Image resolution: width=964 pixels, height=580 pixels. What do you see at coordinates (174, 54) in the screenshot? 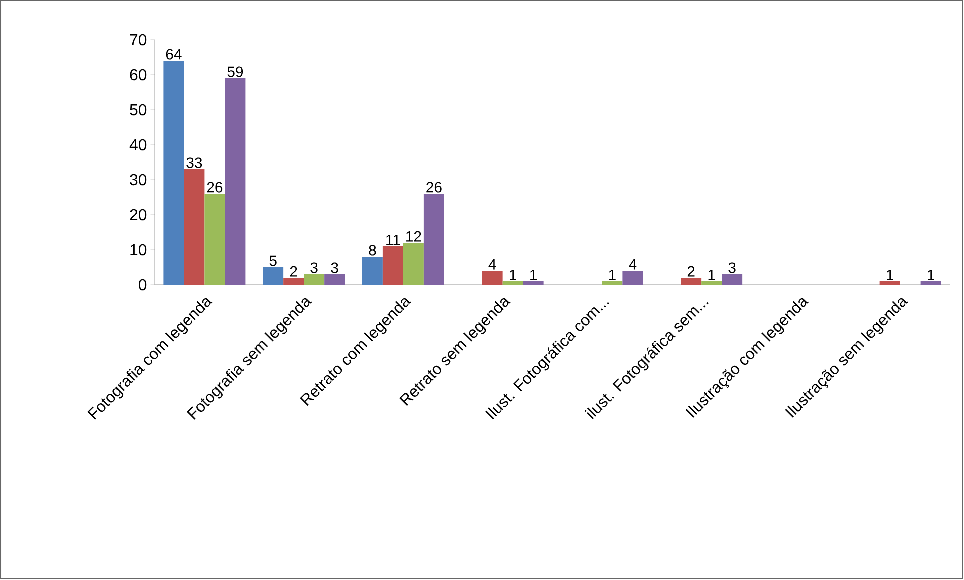
I see `data-label: 64` at bounding box center [174, 54].